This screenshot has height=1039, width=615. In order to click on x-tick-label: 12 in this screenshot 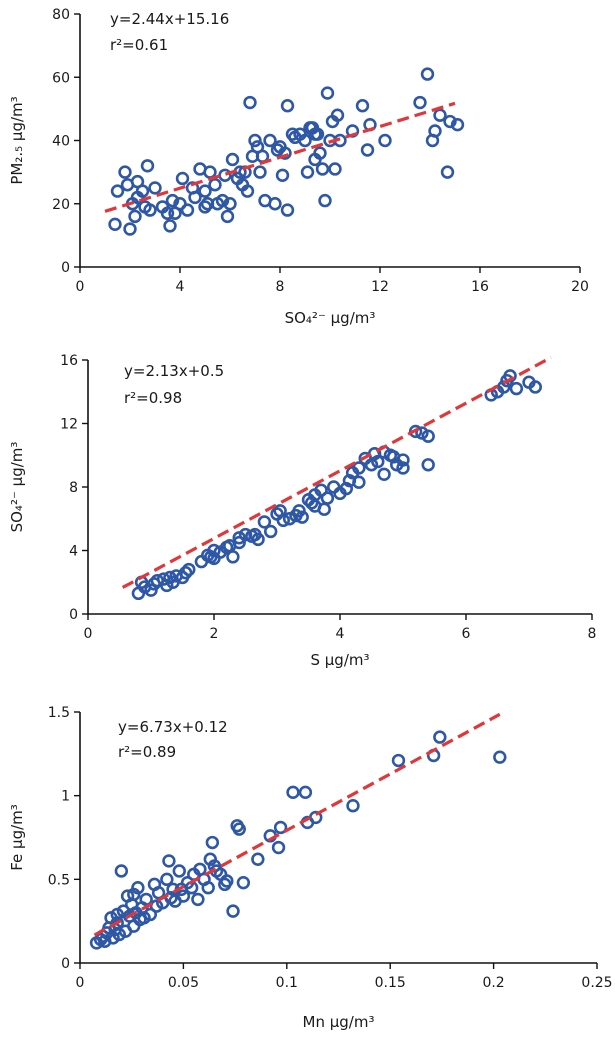, I will do `click(380, 287)`.